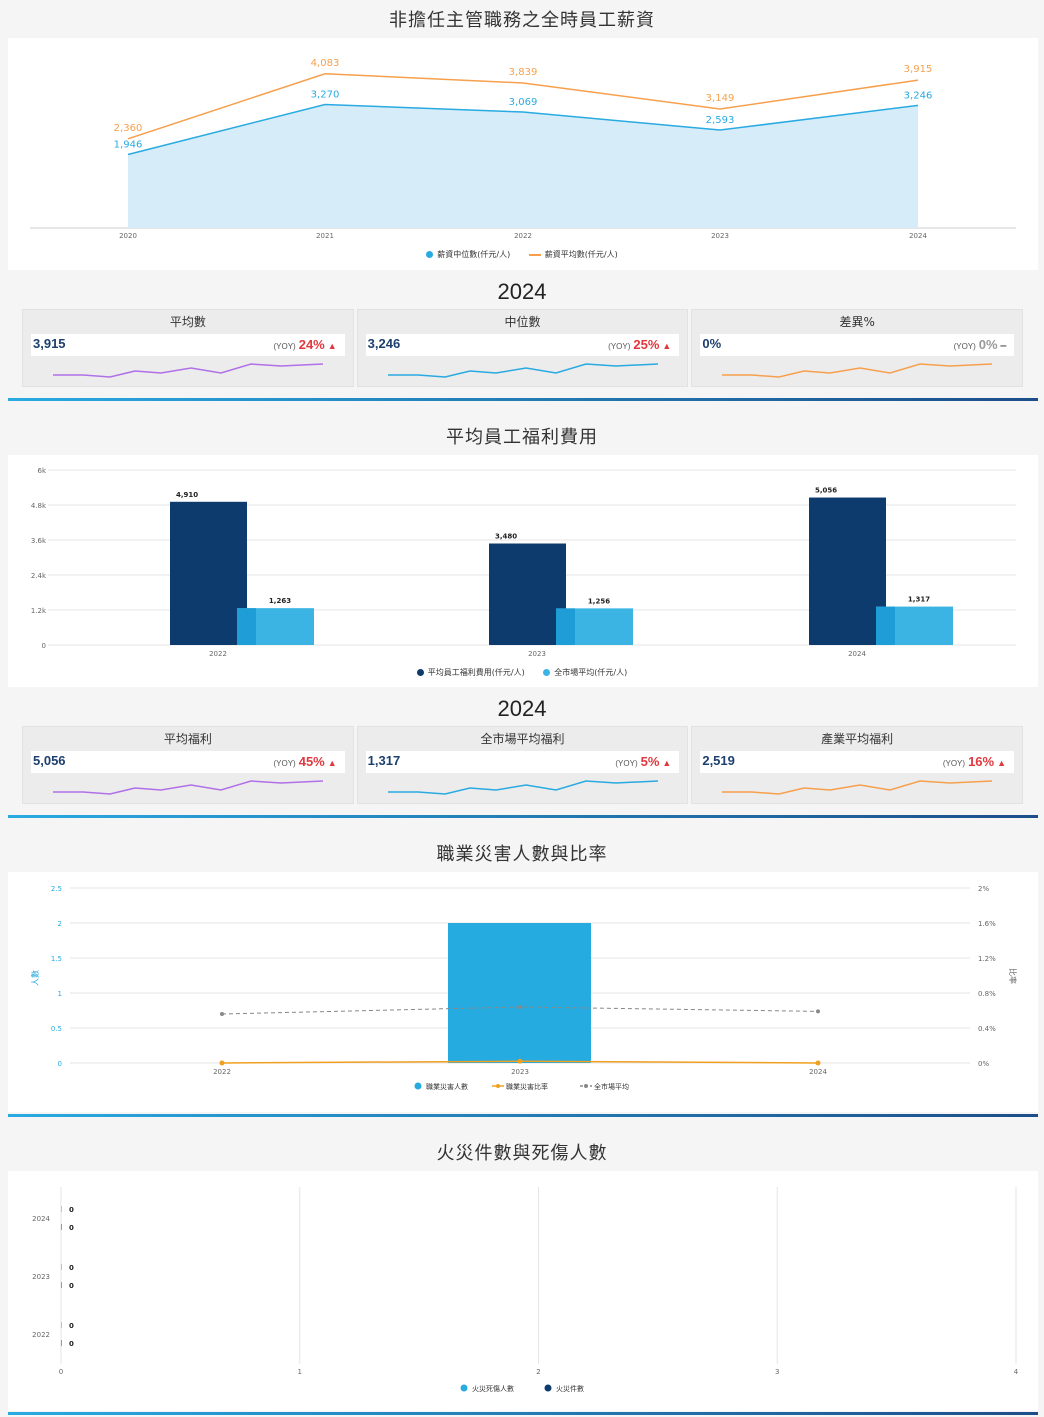  I want to click on injury-section-title: 職業災害人數與比率, so click(522, 854).